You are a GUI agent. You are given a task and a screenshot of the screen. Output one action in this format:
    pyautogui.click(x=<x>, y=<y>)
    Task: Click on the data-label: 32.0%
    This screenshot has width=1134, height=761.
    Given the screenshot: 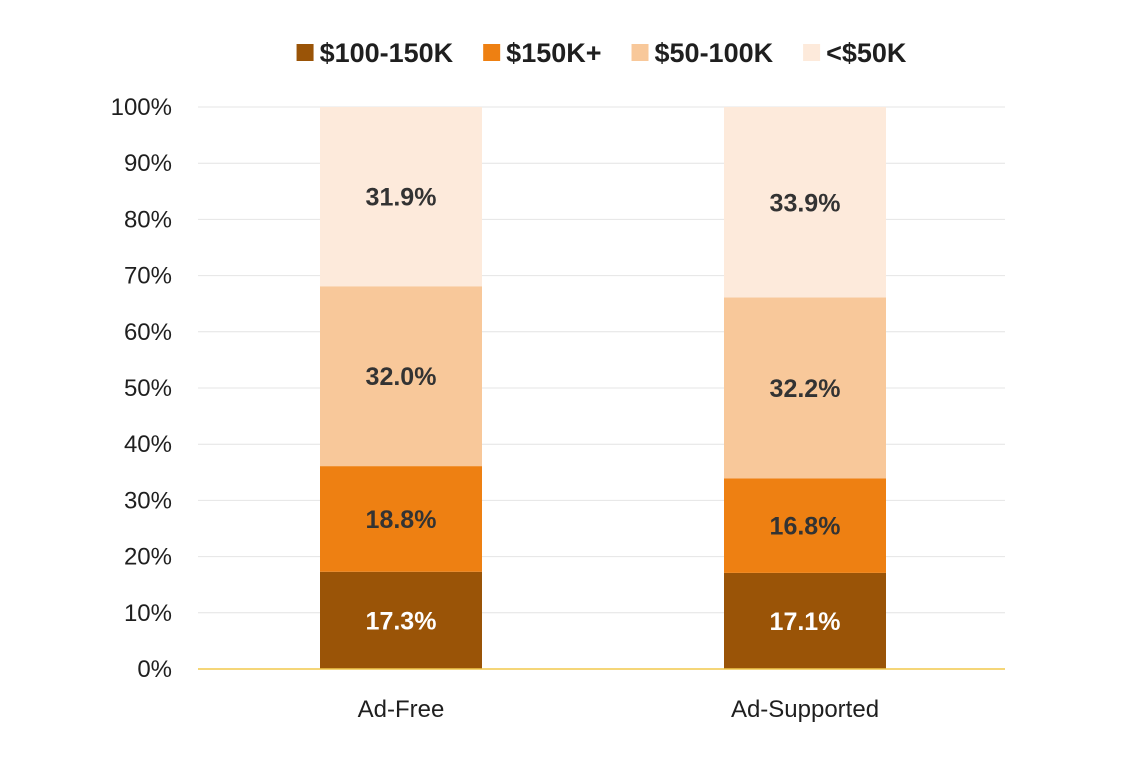 What is the action you would take?
    pyautogui.click(x=401, y=377)
    